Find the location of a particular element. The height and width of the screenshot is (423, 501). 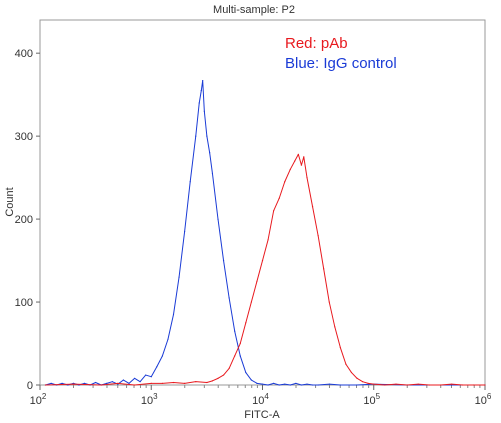

x-tick-label: 10³ is located at coordinates (149, 399).